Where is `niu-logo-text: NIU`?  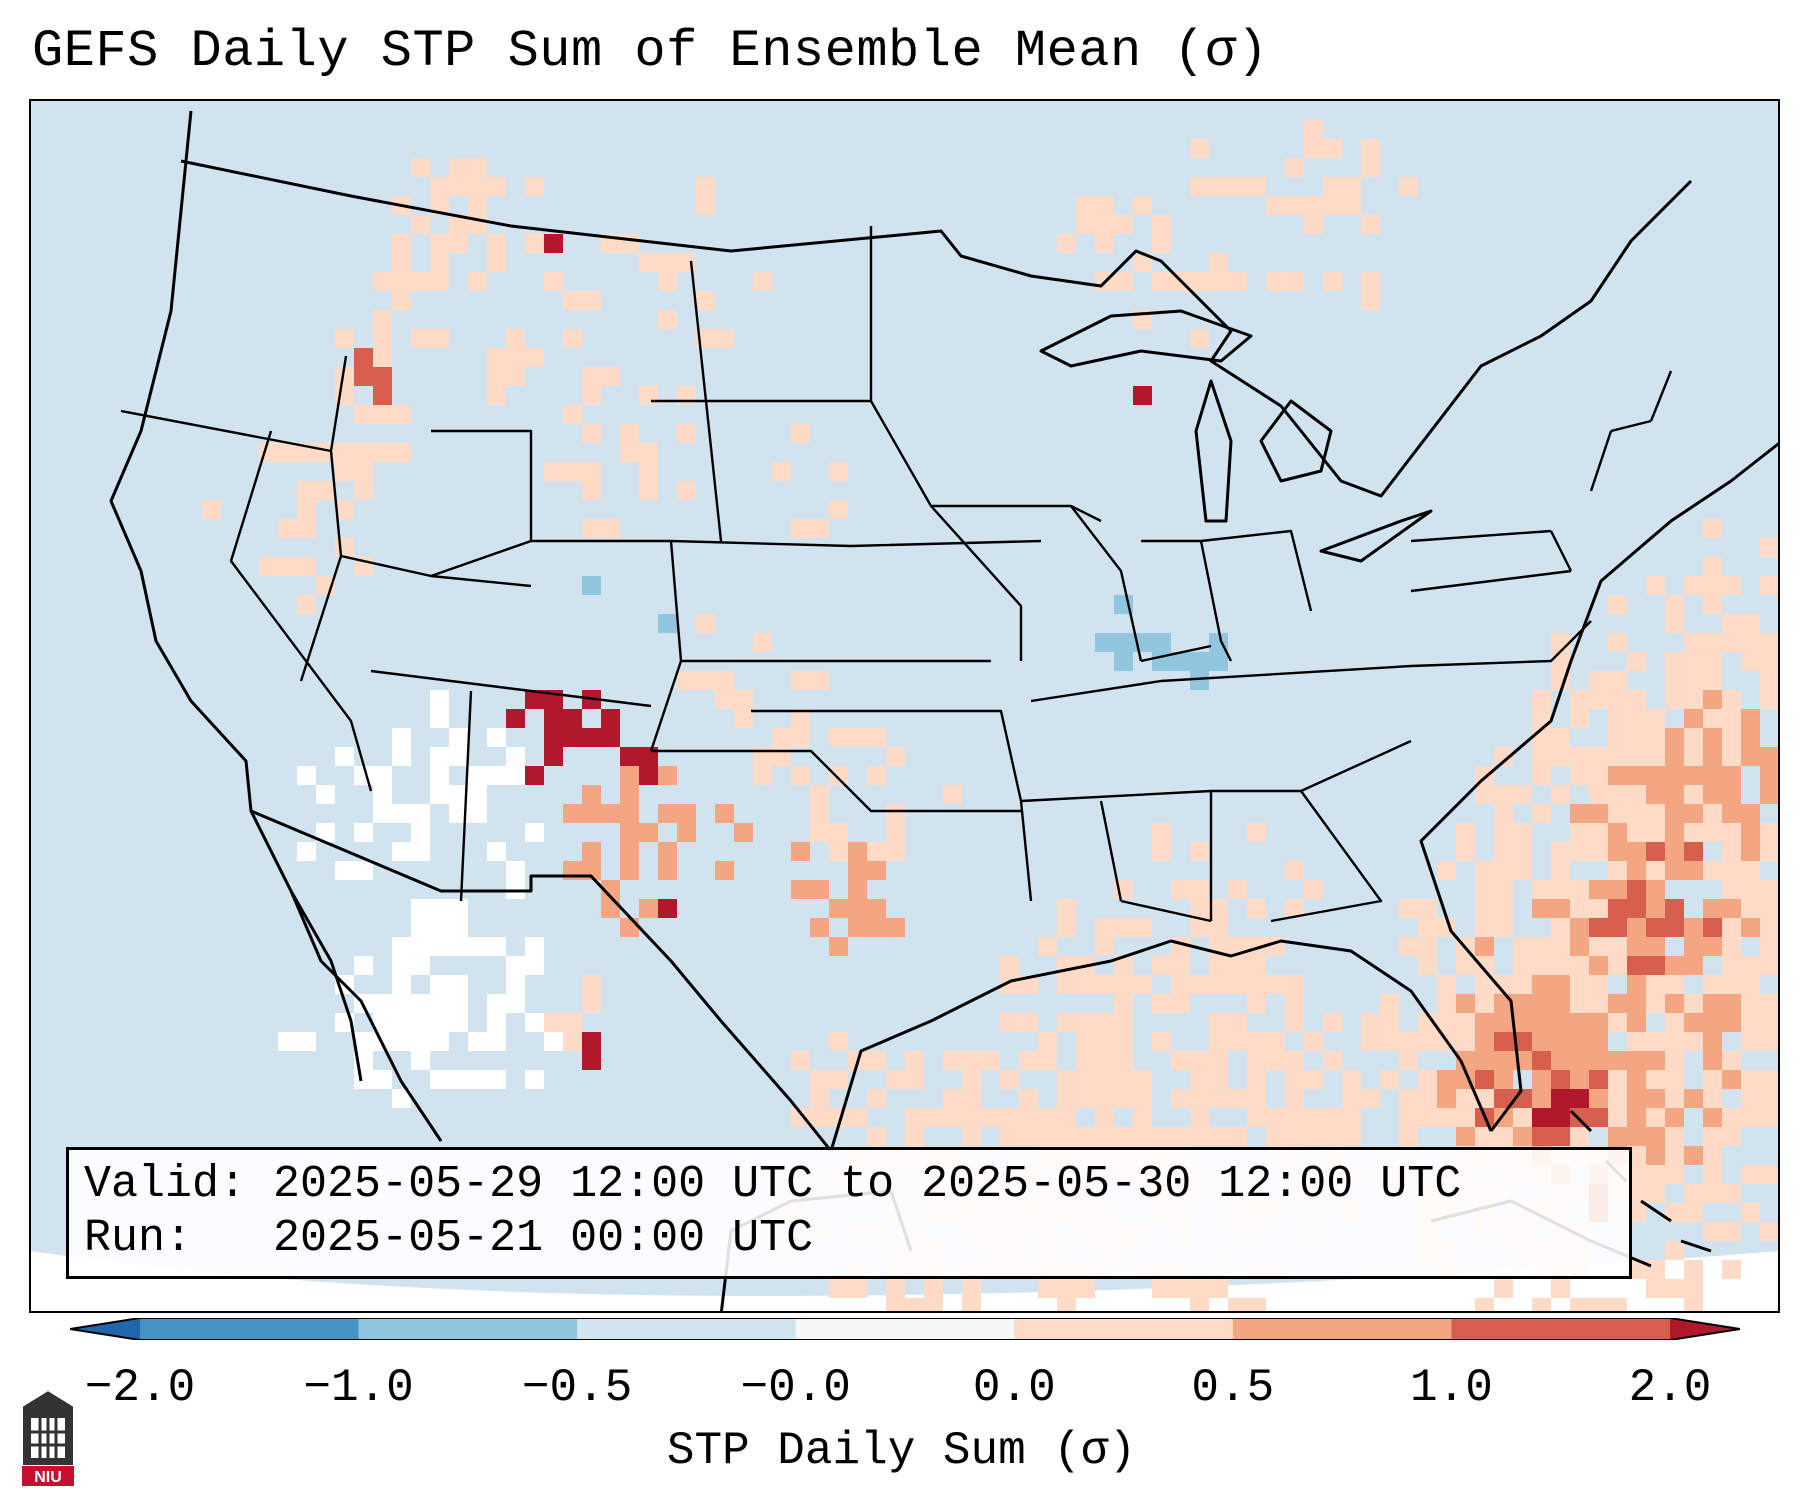
niu-logo-text: NIU is located at coordinates (48, 1477).